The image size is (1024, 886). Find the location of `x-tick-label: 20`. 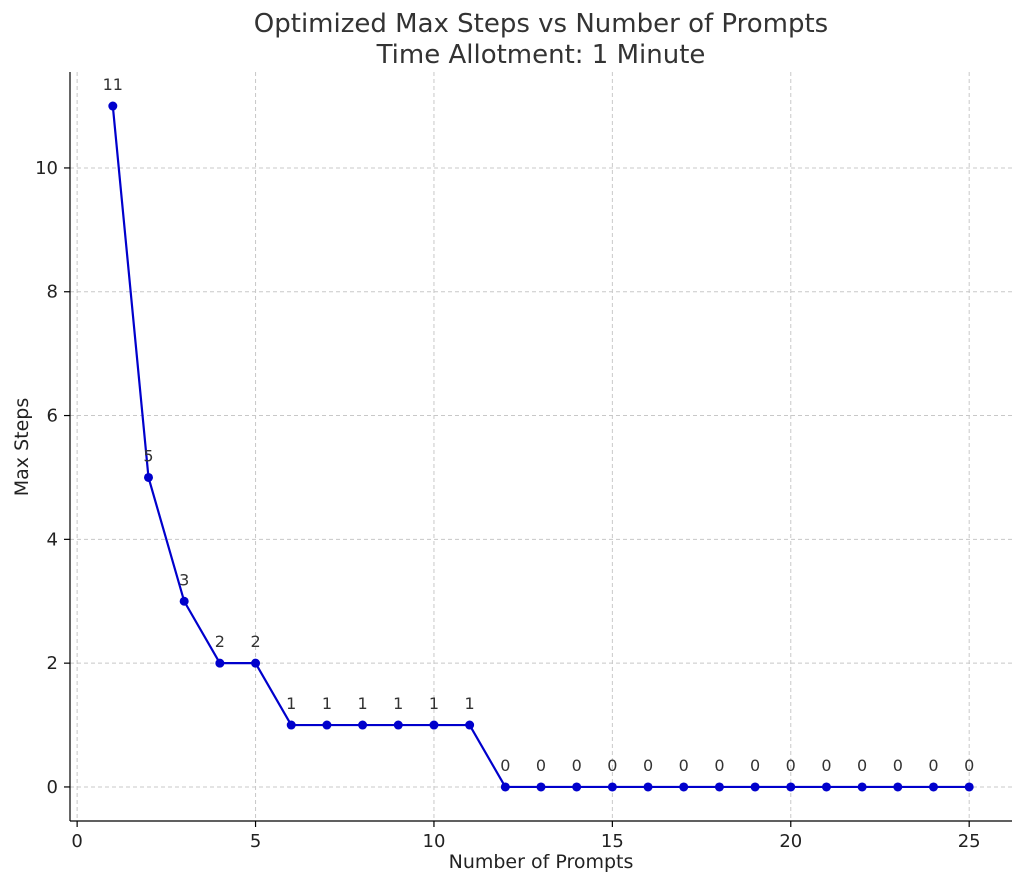

x-tick-label: 20 is located at coordinates (790, 841).